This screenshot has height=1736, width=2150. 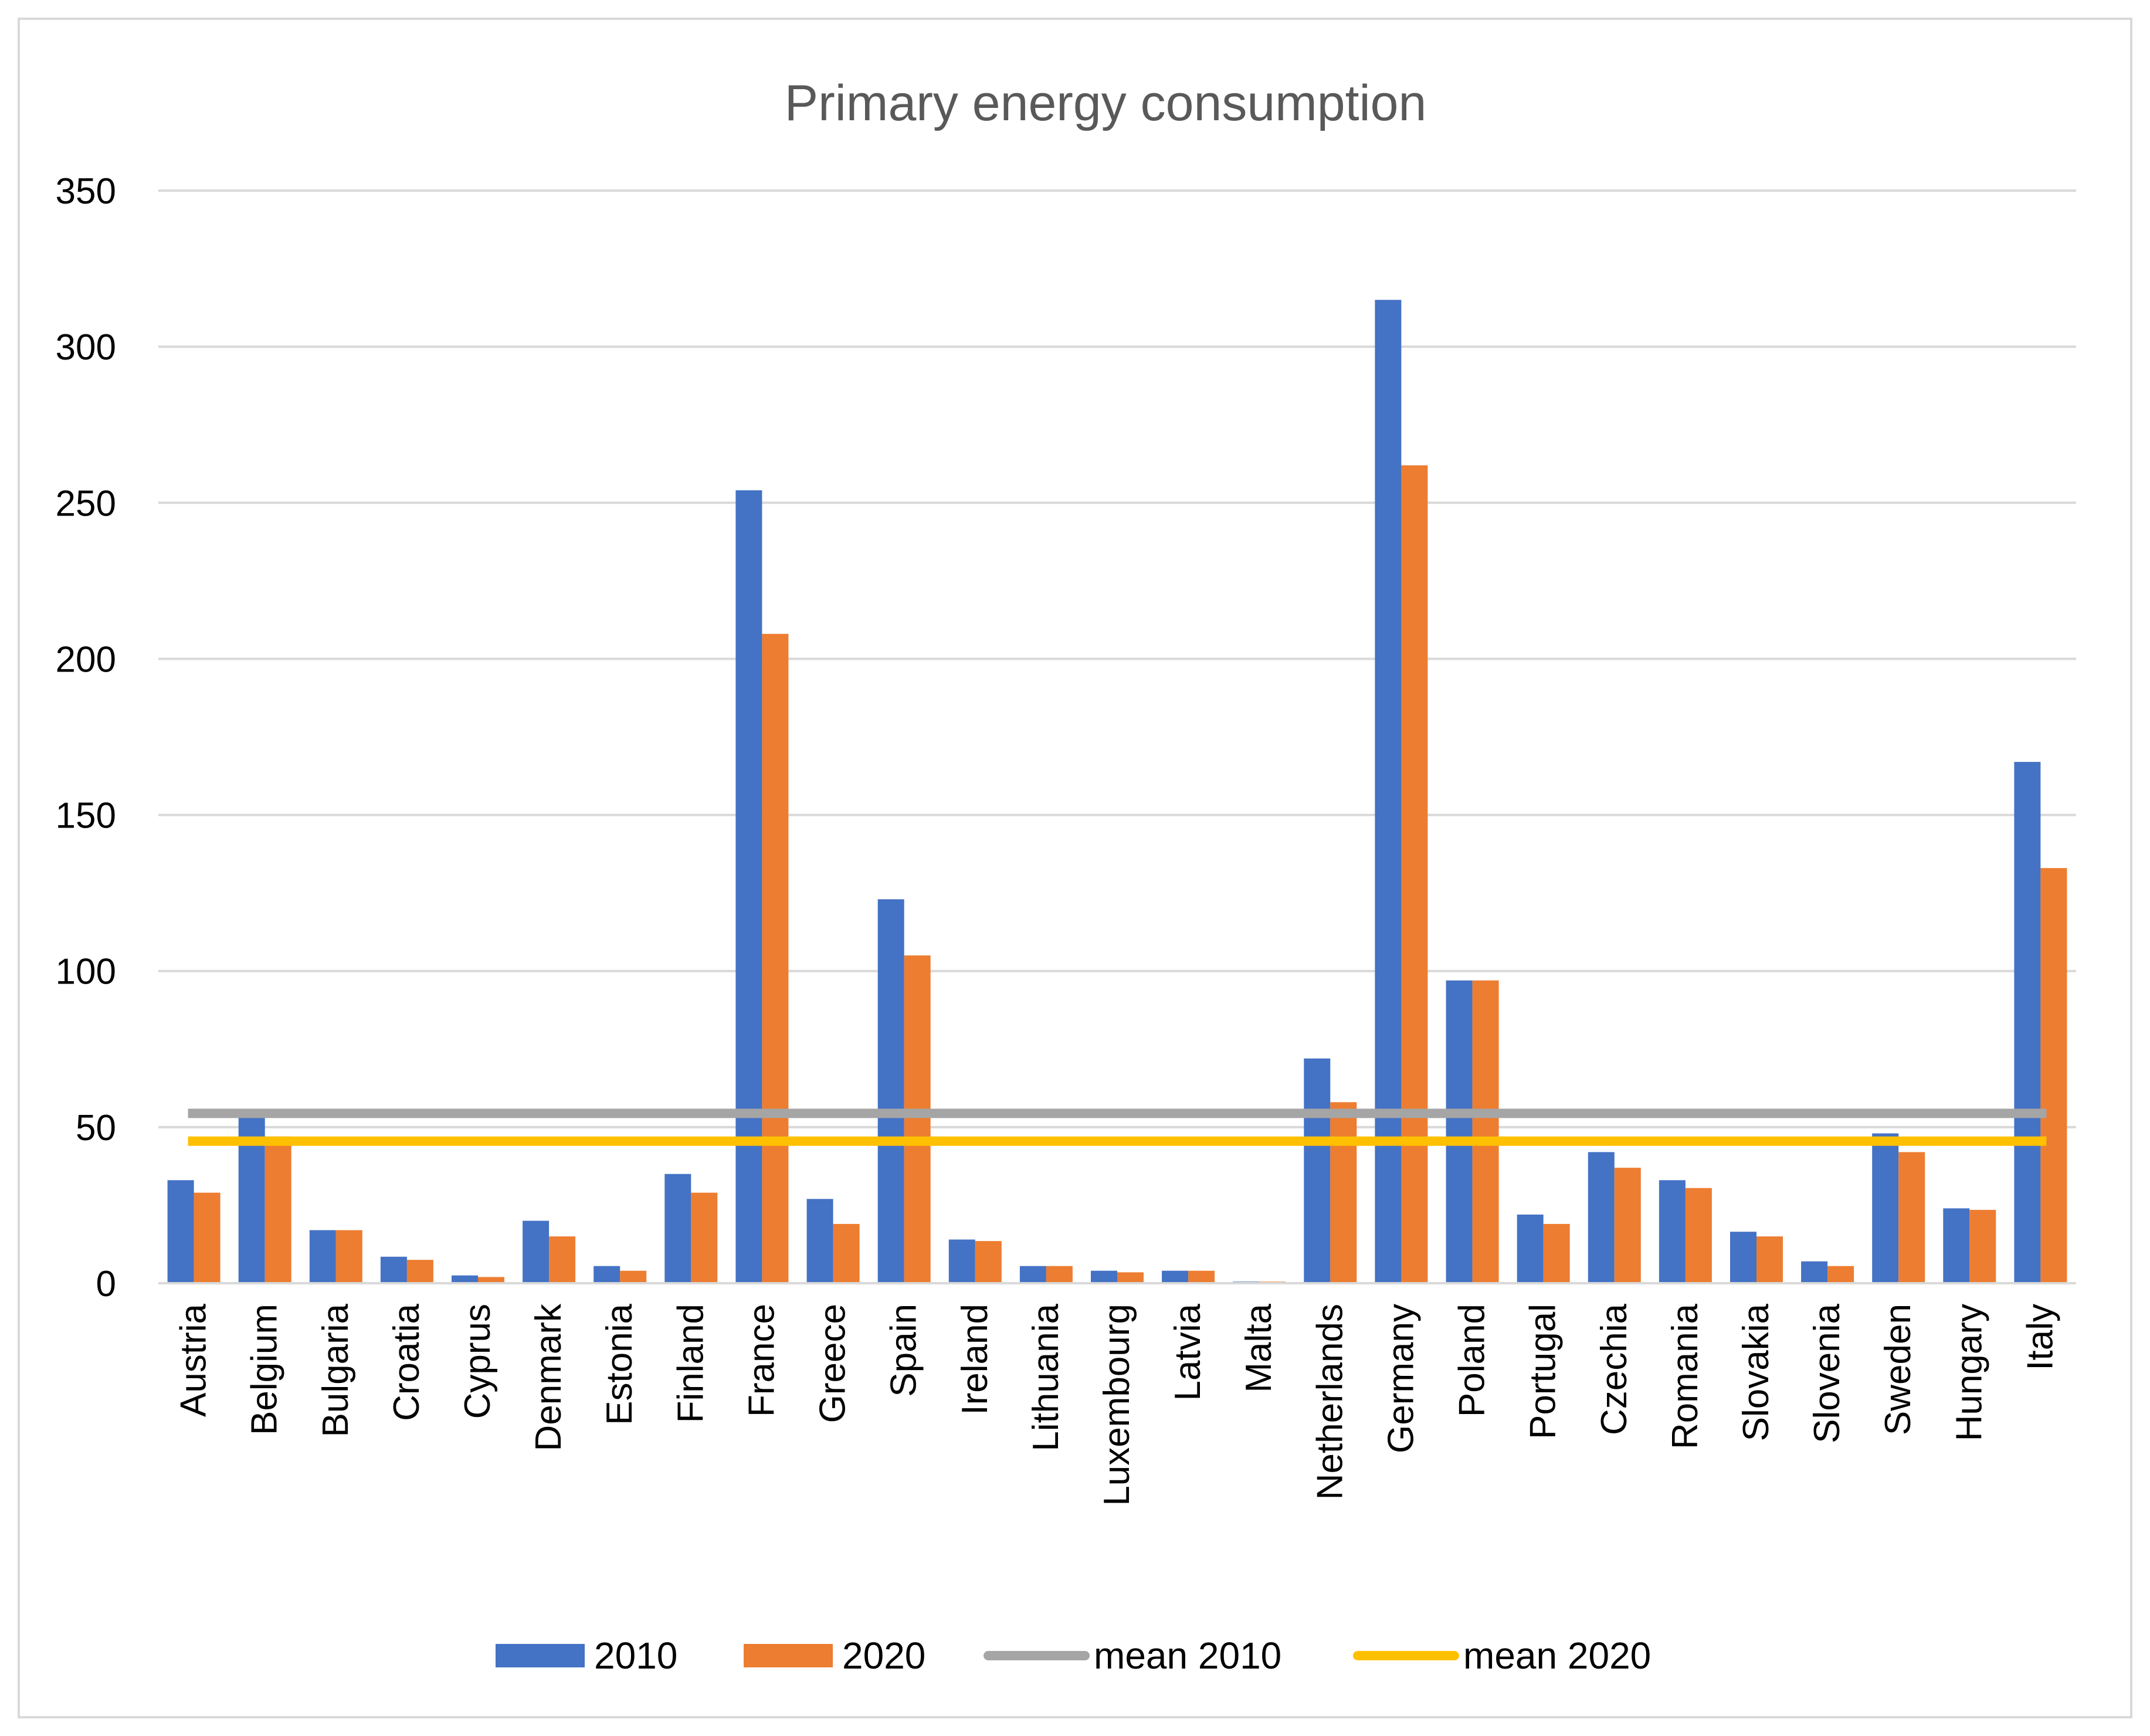 I want to click on category-label: Spain, so click(x=904, y=1350).